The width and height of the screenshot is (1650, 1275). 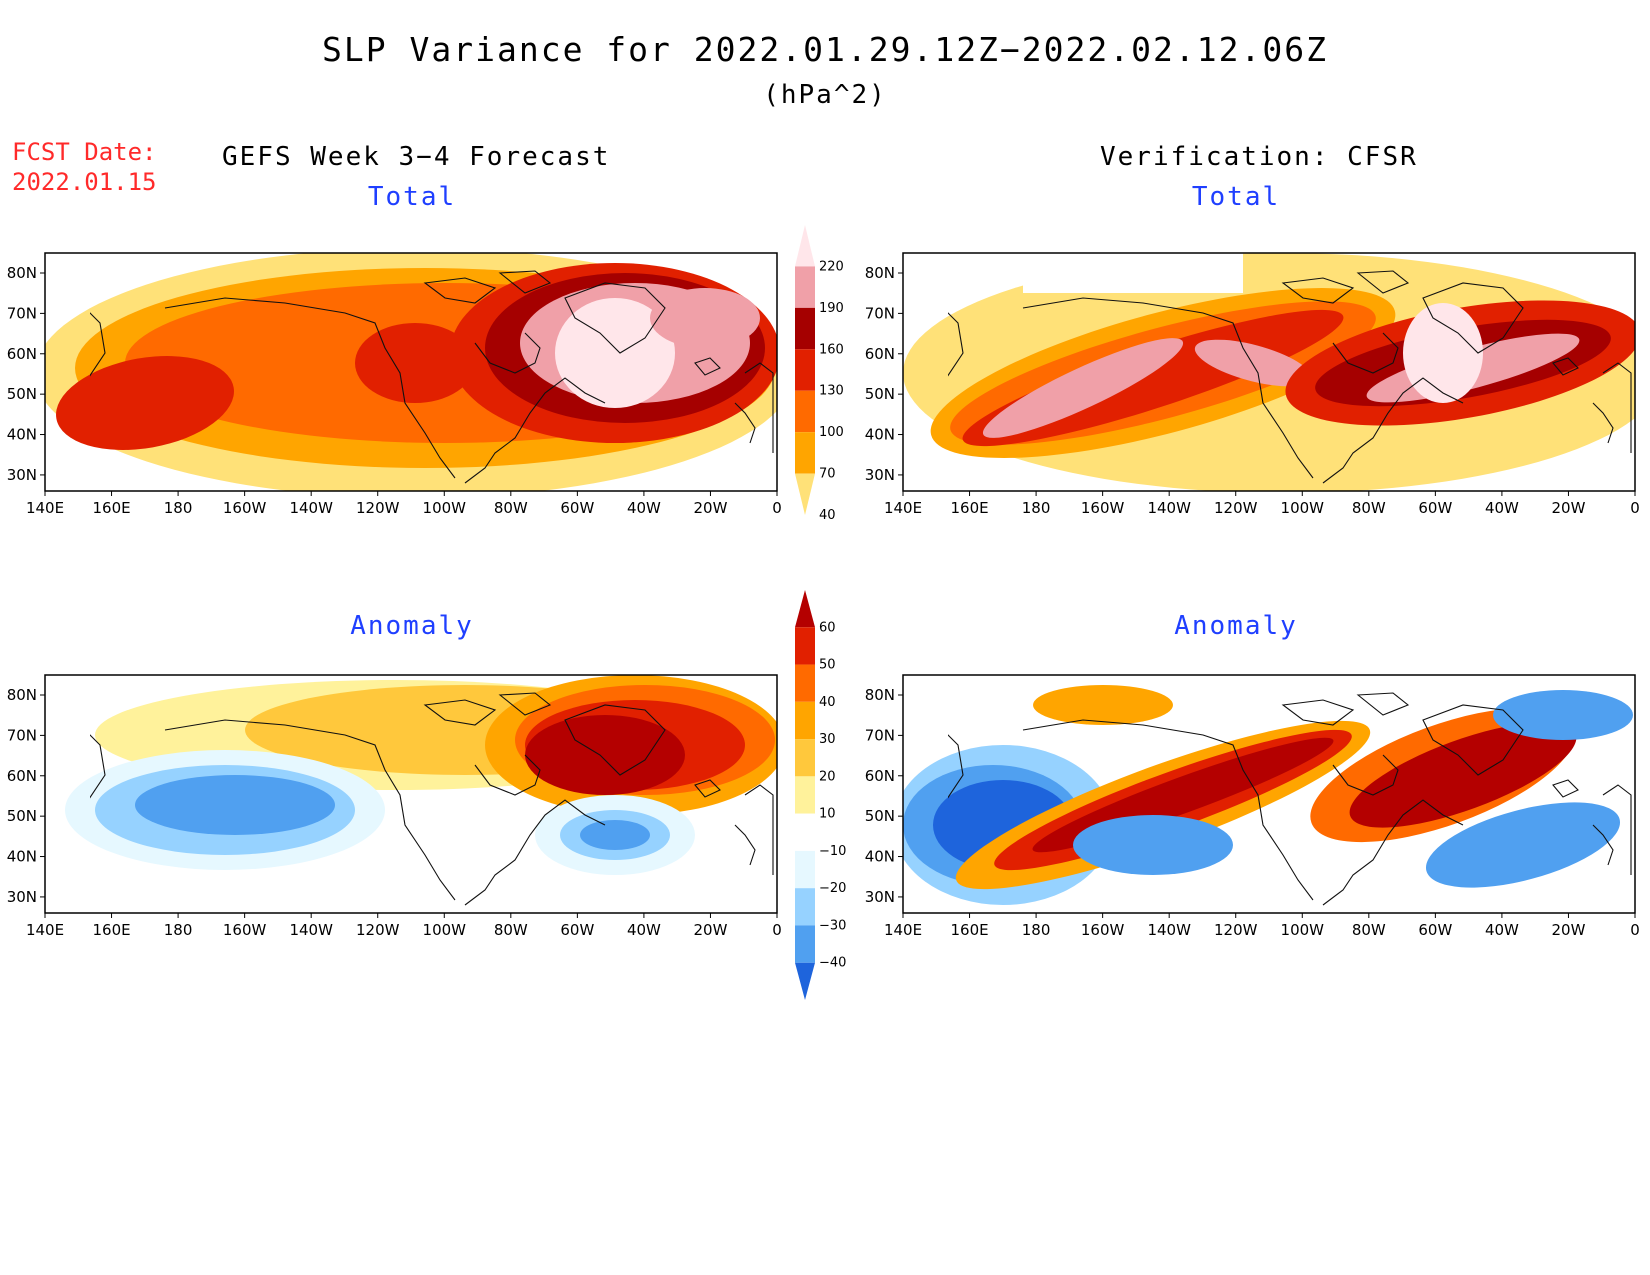 I want to click on colorbar-label: 130, so click(x=831, y=391).